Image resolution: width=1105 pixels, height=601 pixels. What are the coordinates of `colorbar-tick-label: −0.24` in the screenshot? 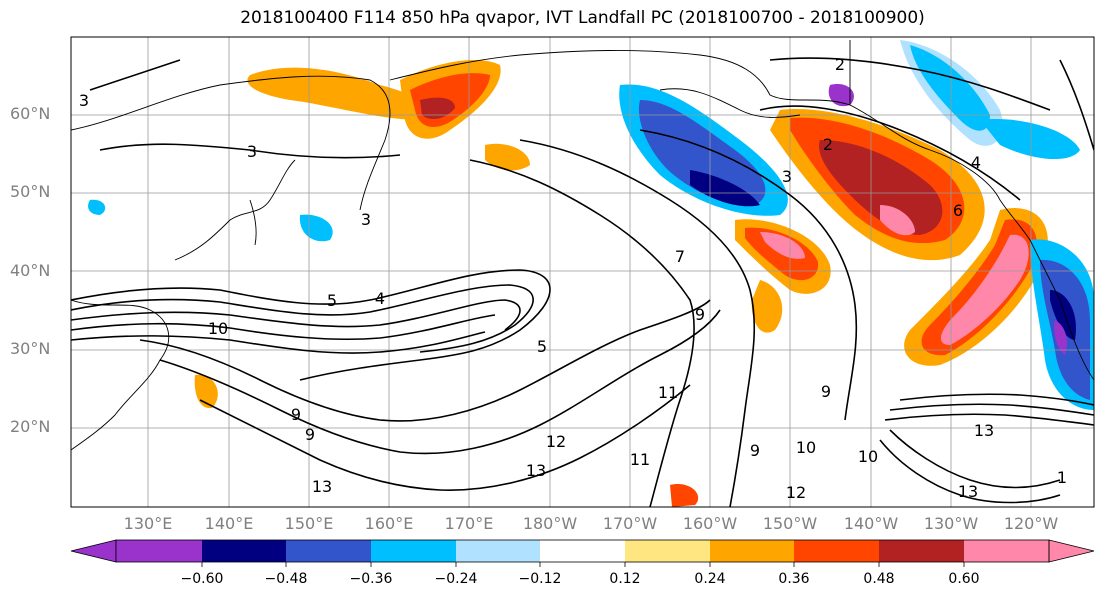 It's located at (456, 579).